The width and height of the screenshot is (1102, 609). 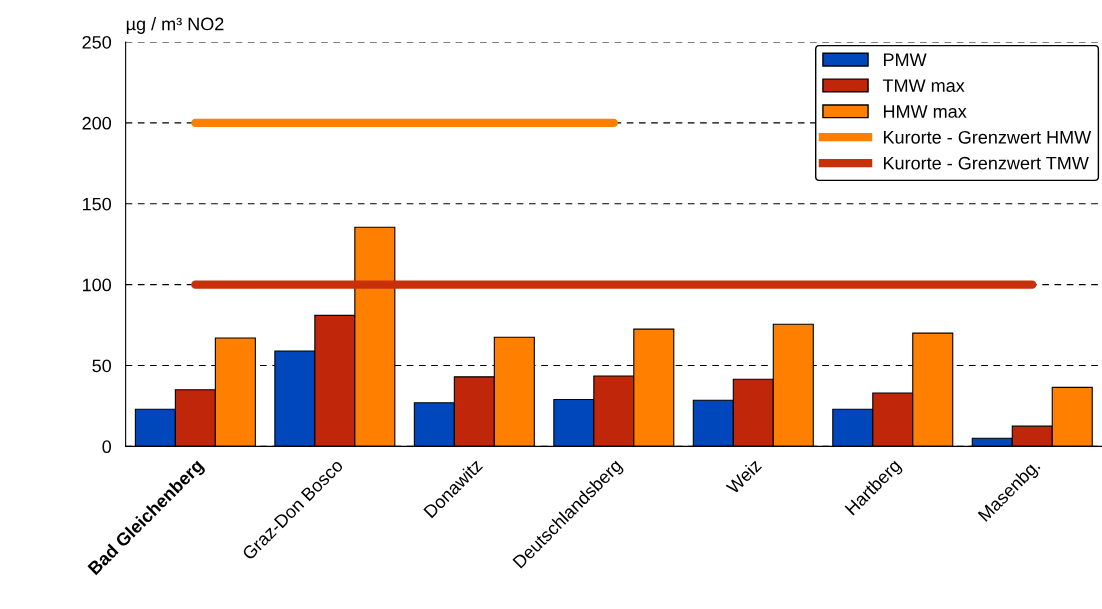 I want to click on y-tick-label: 100, so click(x=97, y=285).